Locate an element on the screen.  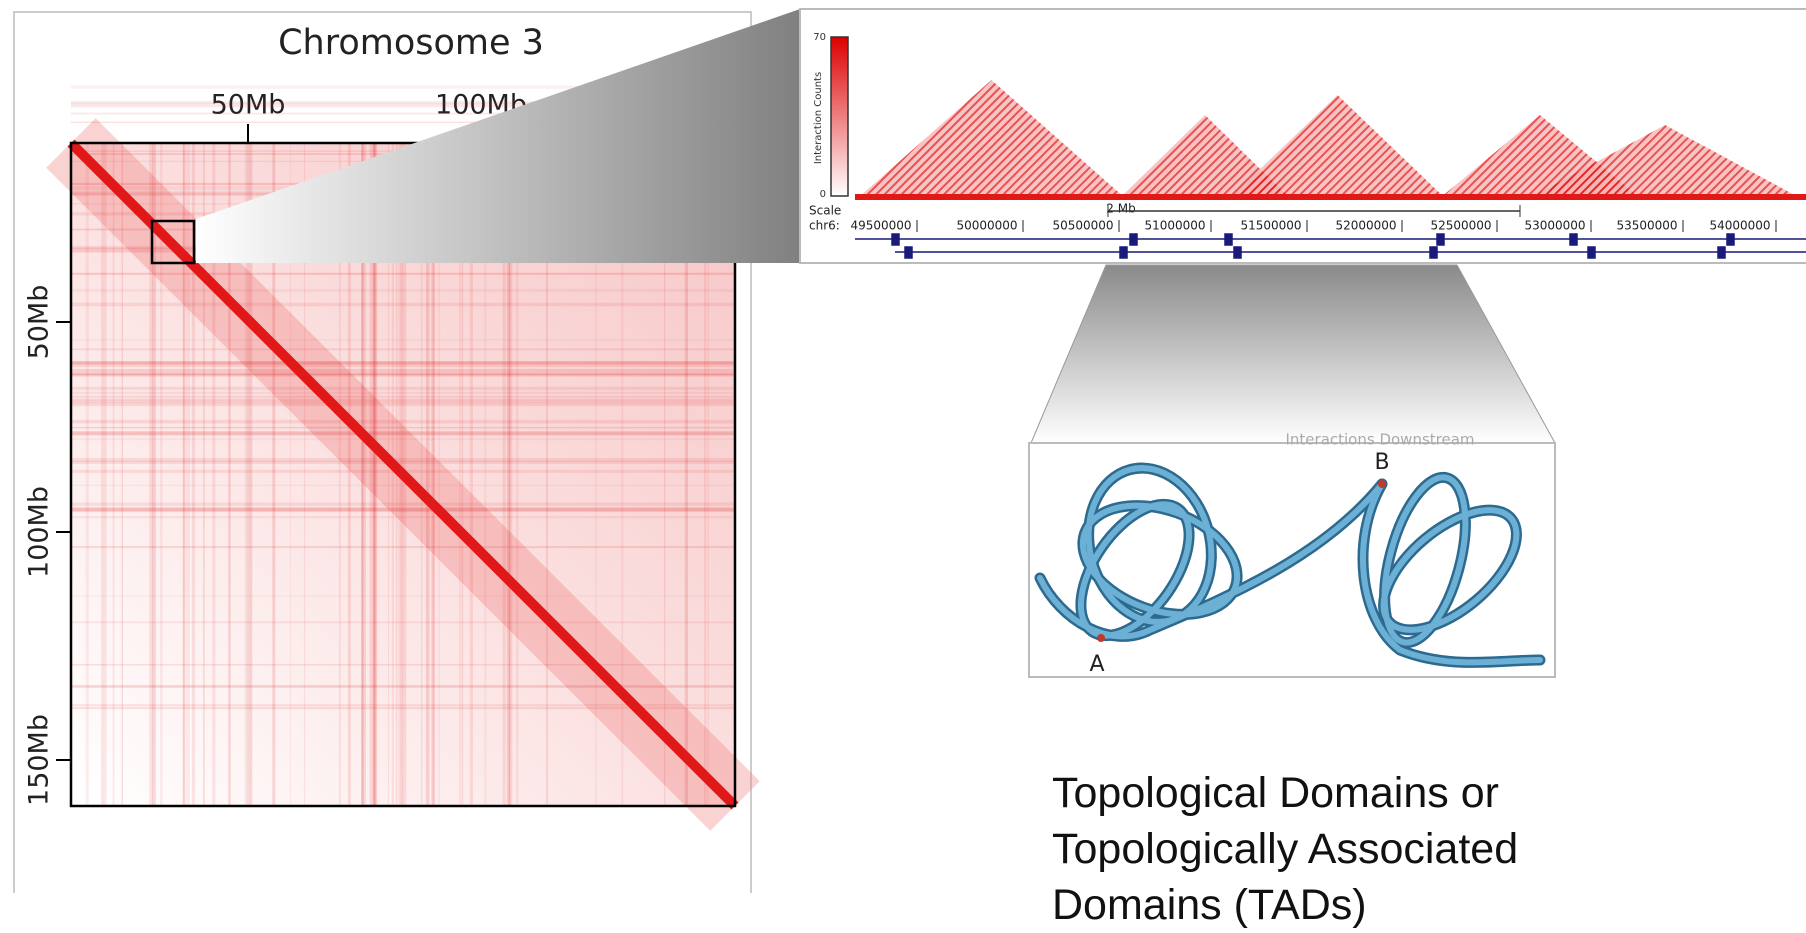
y-label: 50Mb is located at coordinates (39, 322).